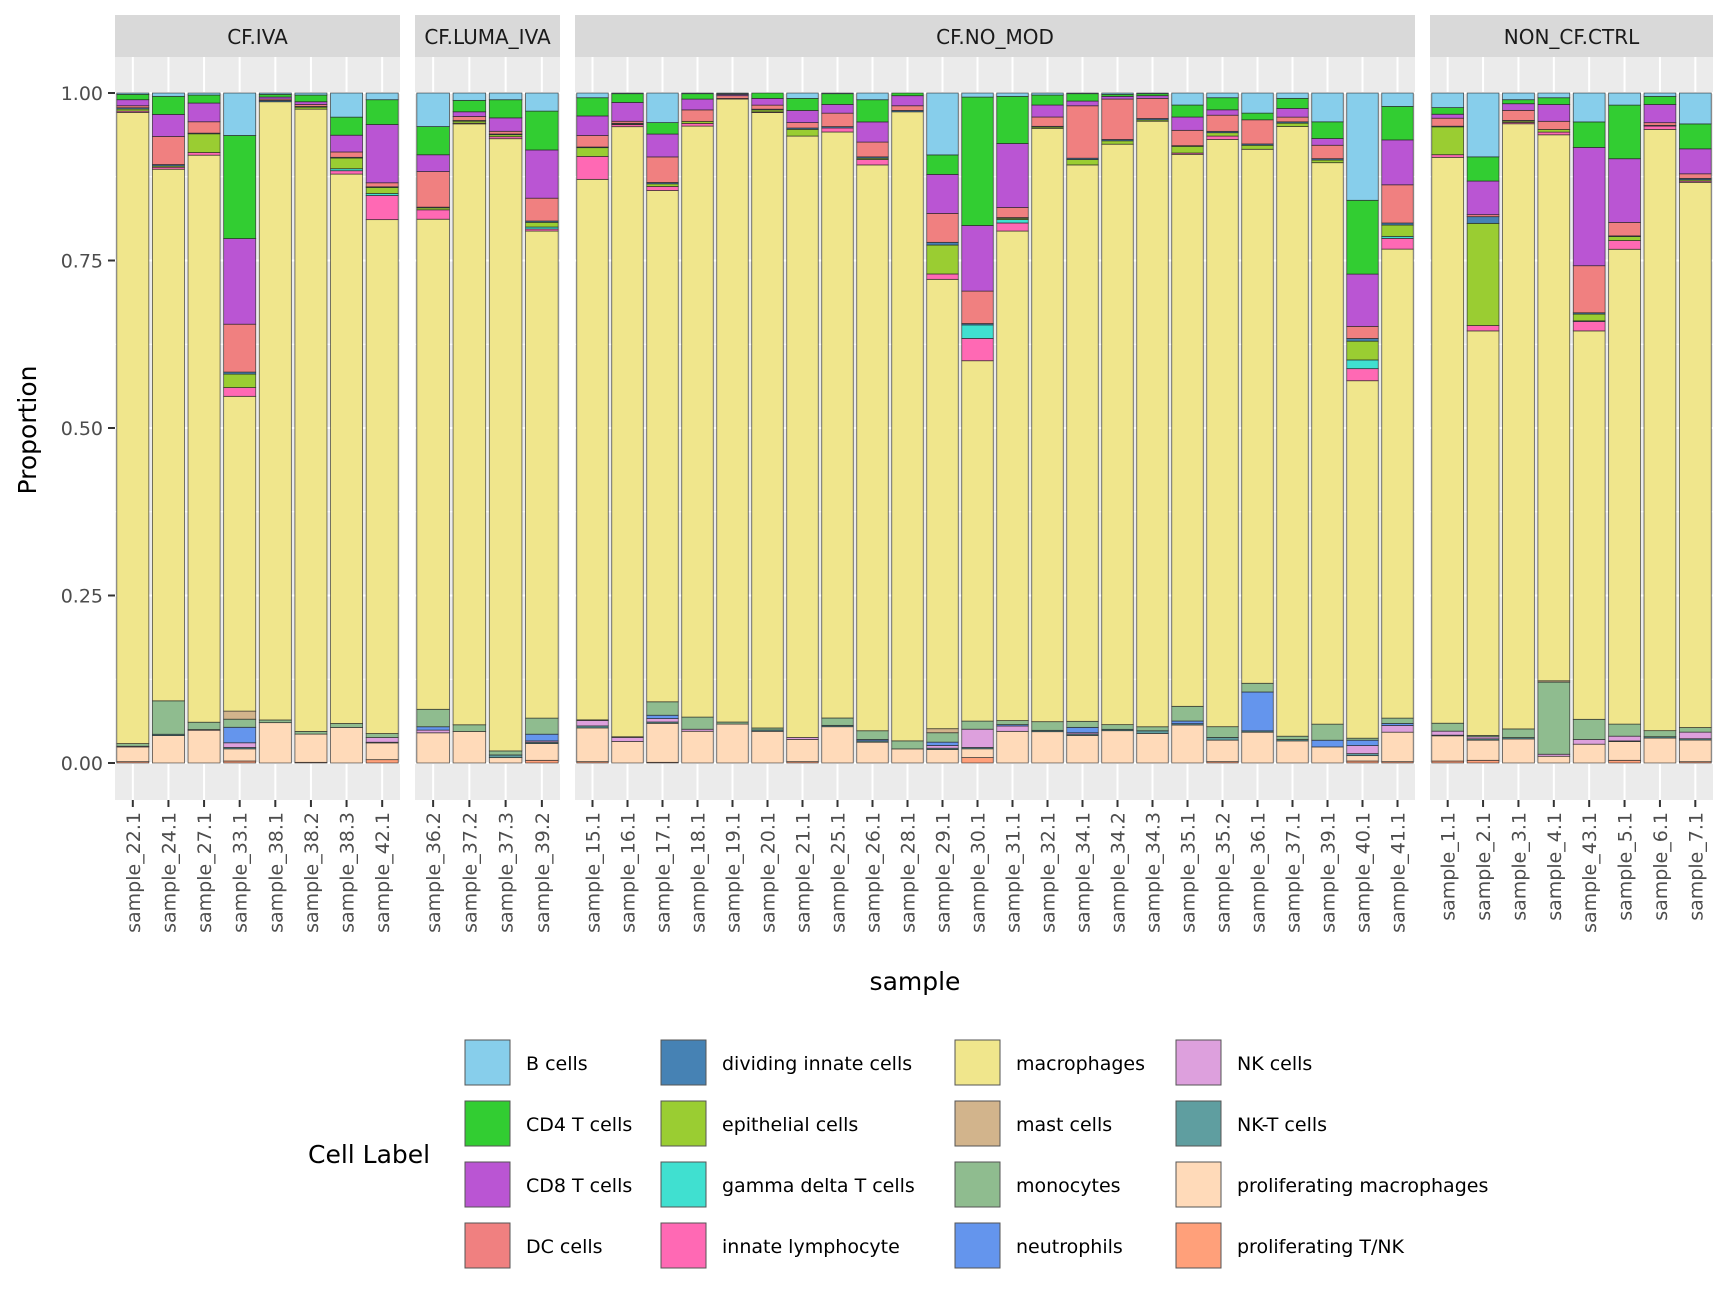 Image resolution: width=1728 pixels, height=1296 pixels. I want to click on legend-label: macrophages, so click(1080, 1064).